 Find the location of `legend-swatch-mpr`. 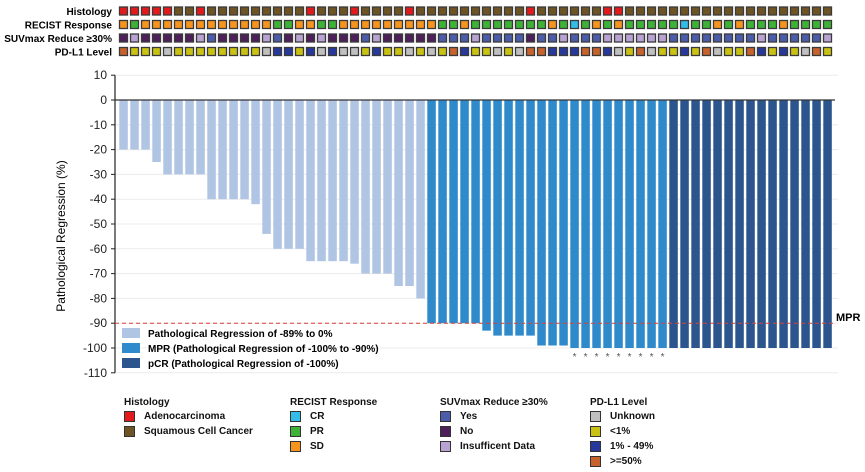

legend-swatch-mpr is located at coordinates (131, 348).